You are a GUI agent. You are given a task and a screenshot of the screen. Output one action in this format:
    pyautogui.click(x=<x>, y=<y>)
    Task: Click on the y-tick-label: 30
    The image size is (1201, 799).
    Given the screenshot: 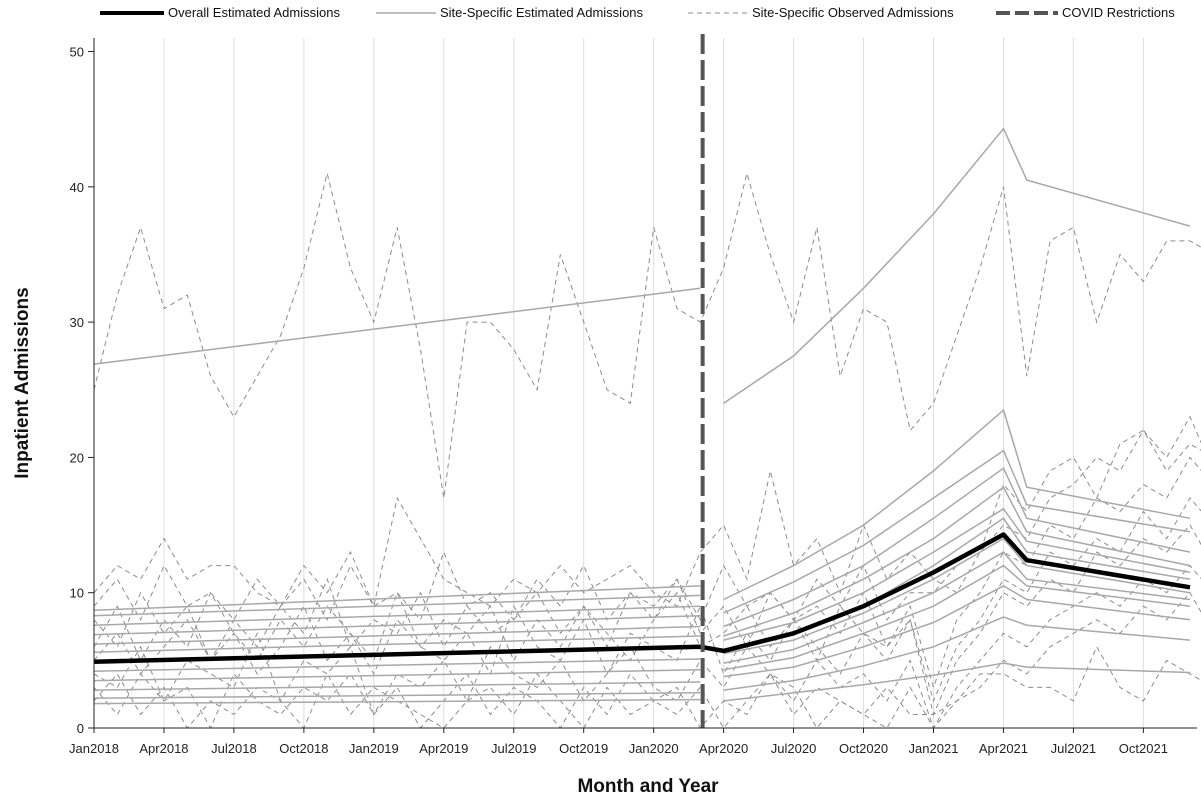 What is the action you would take?
    pyautogui.click(x=77, y=322)
    